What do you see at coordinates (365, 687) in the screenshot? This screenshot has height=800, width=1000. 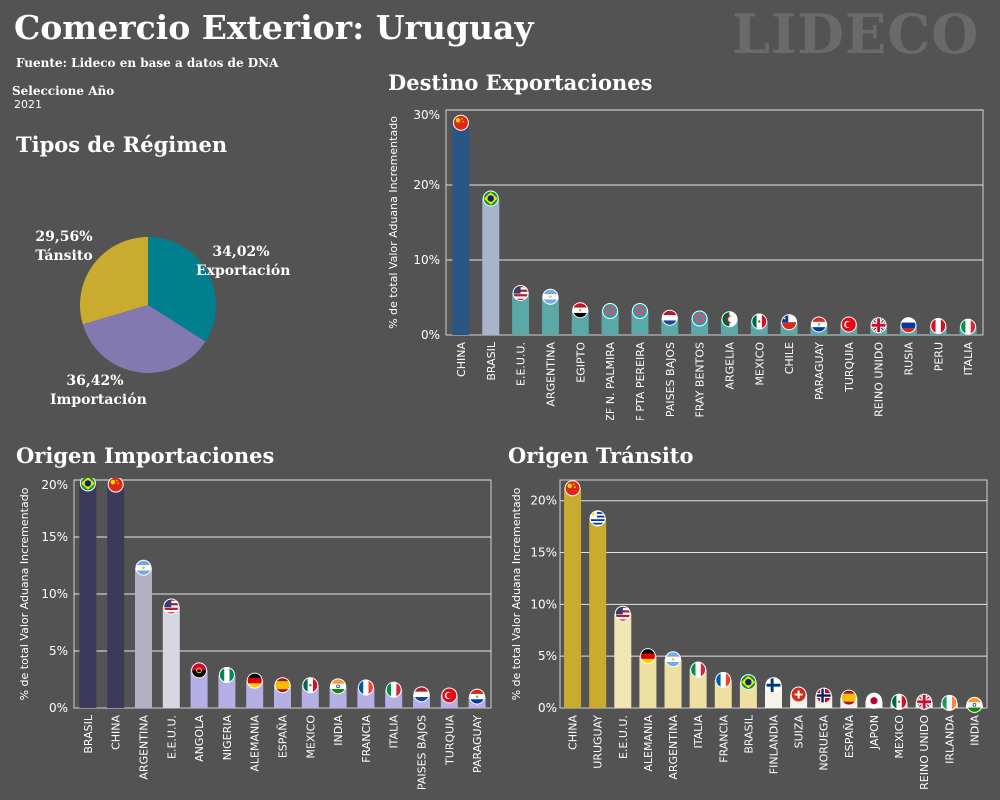 I see `flag-icon-francia` at bounding box center [365, 687].